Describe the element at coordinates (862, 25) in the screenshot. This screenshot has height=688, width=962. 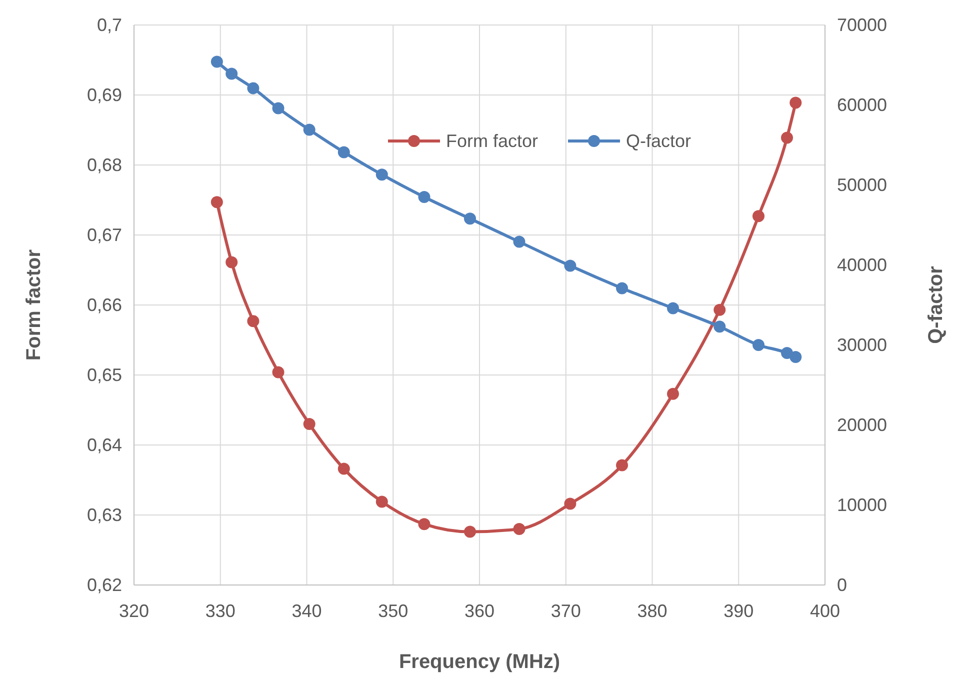
I see `y2-tick-label: 70000` at that location.